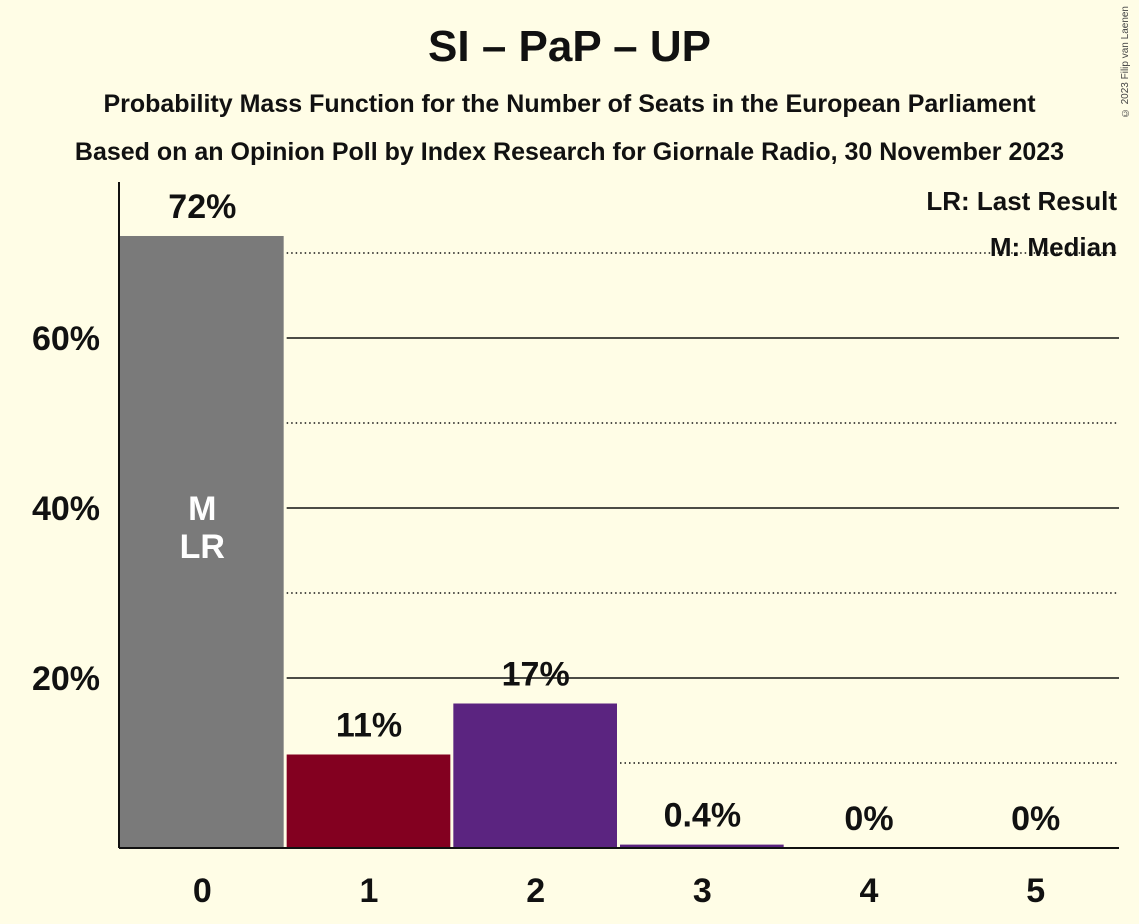 This screenshot has height=924, width=1139. Describe the element at coordinates (369, 891) in the screenshot. I see `x-tick-label: 1` at that location.